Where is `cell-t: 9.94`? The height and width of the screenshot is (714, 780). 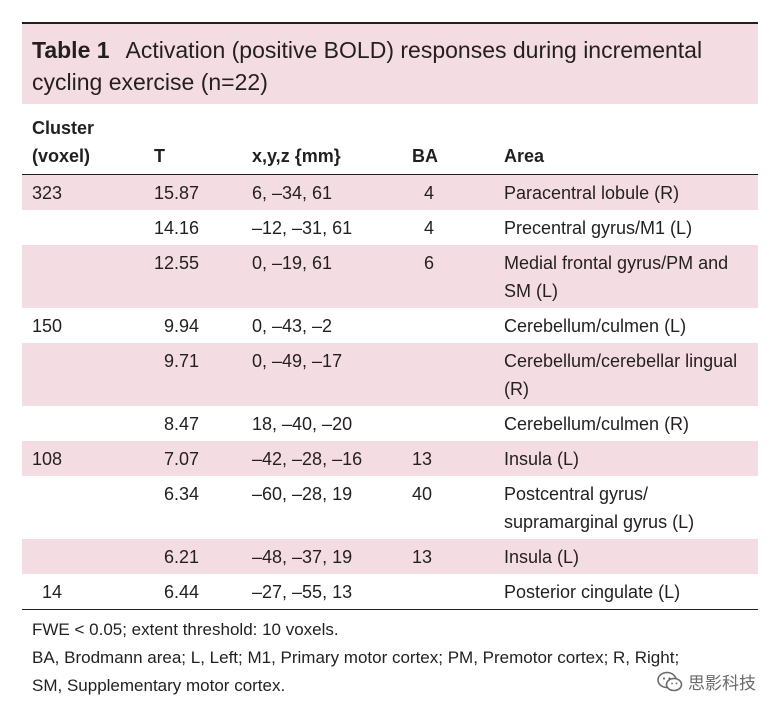
cell-t: 9.94 is located at coordinates (182, 326).